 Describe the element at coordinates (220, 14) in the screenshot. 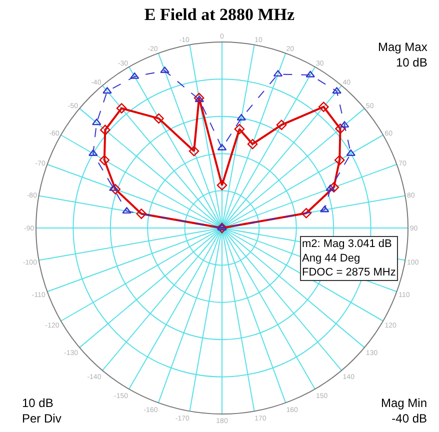

I see `chart-title: E Field at 2880 MHz` at that location.